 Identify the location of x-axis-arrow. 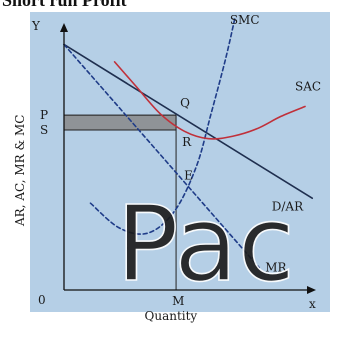
(311, 290).